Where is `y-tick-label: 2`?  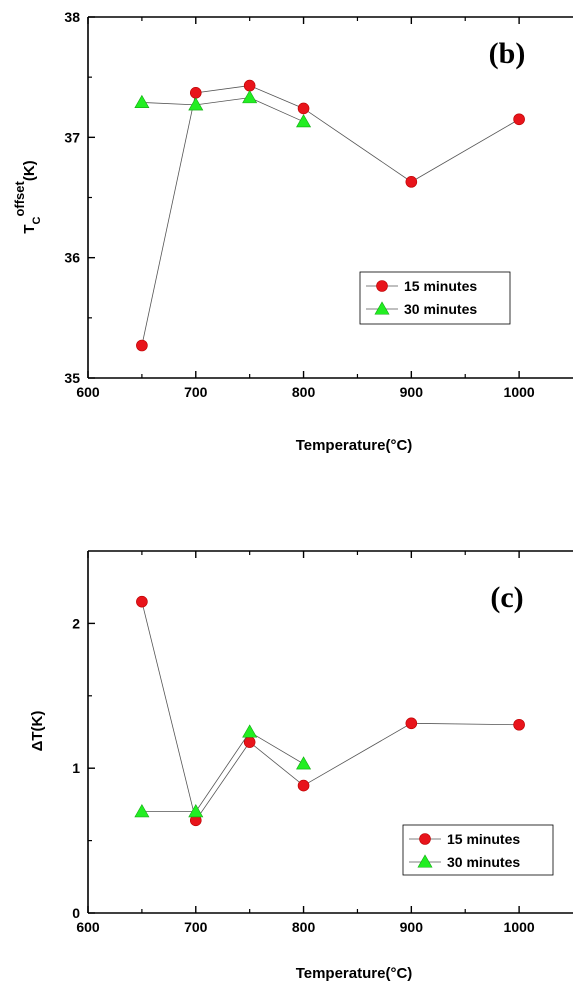 y-tick-label: 2 is located at coordinates (76, 623).